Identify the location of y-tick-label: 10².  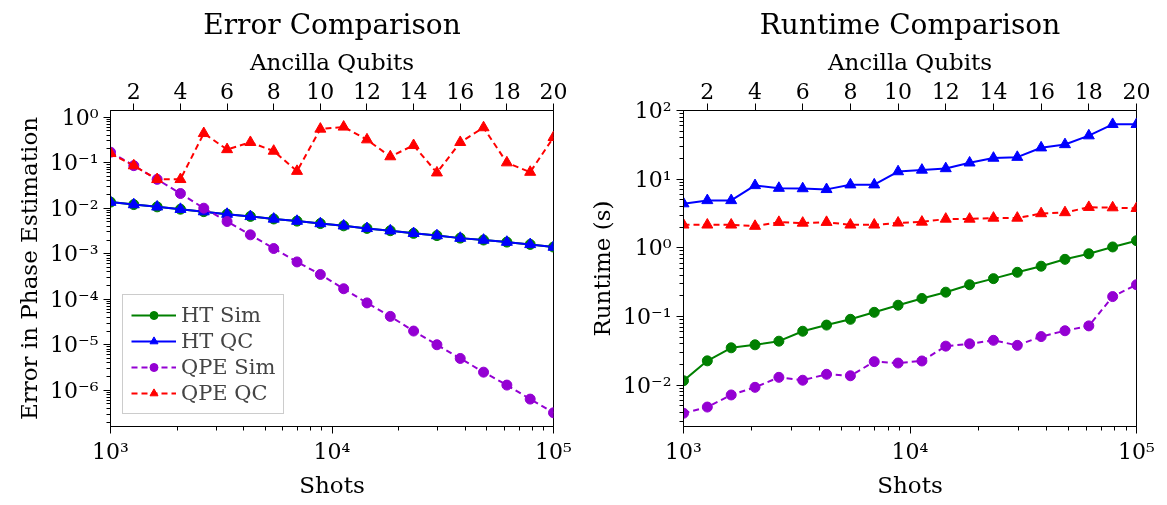
(653, 110).